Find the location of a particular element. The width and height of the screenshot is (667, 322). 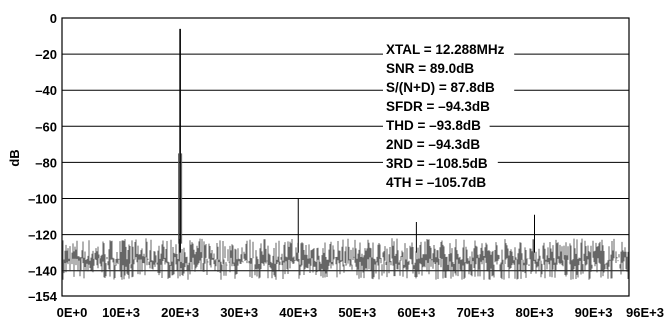

noise-floor-trace is located at coordinates (345, 259).